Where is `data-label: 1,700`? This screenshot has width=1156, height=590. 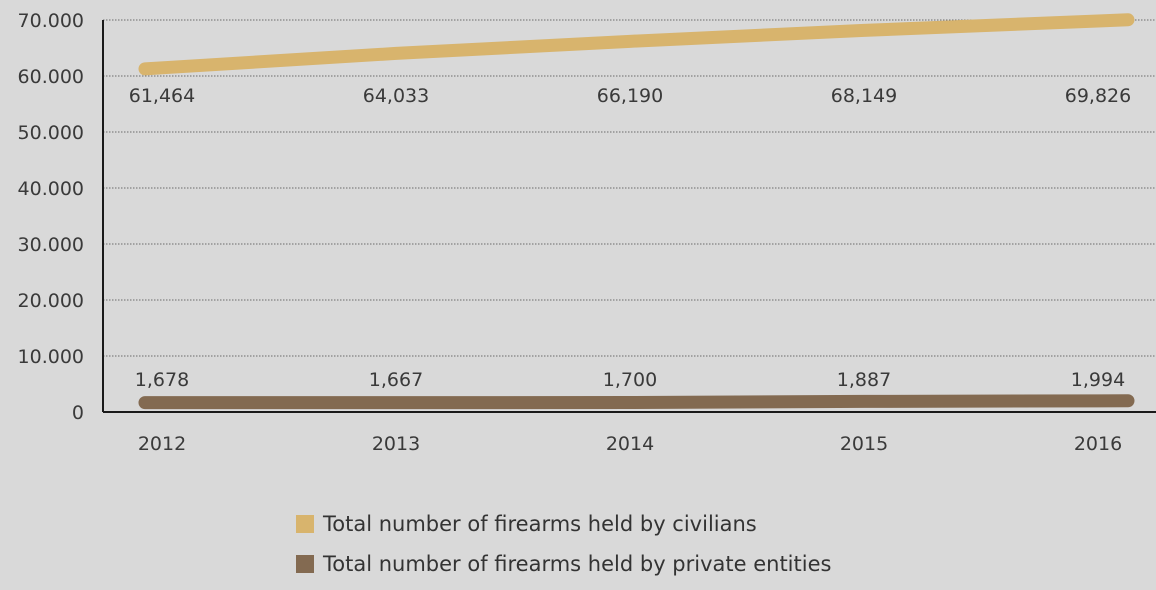 data-label: 1,700 is located at coordinates (630, 380).